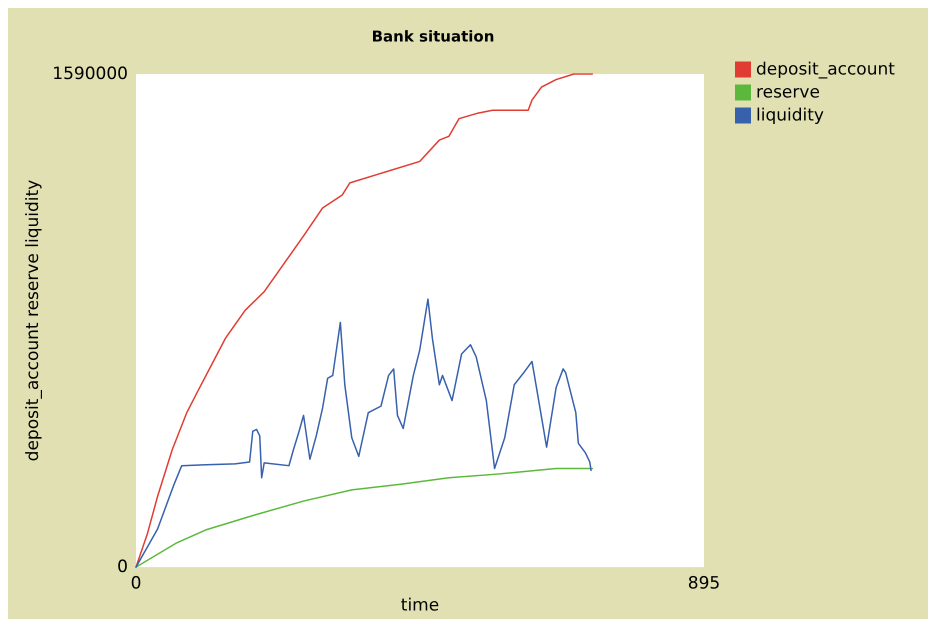 The width and height of the screenshot is (936, 627). I want to click on y-tick-label: 1590000, so click(90, 74).